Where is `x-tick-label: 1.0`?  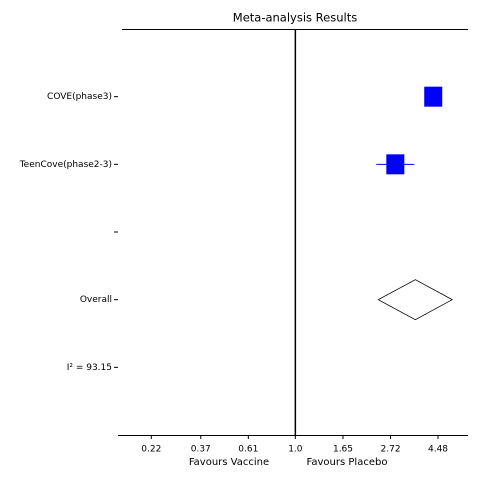 x-tick-label: 1.0 is located at coordinates (295, 450).